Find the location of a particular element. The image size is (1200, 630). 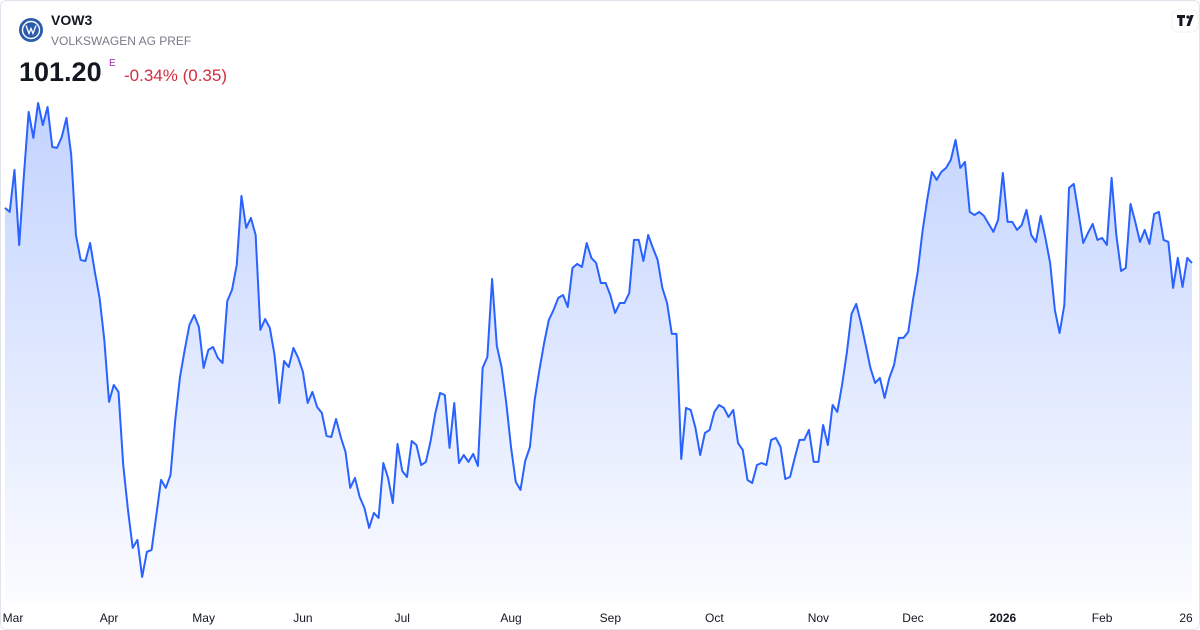

x-tick-label: Dec is located at coordinates (912, 618).